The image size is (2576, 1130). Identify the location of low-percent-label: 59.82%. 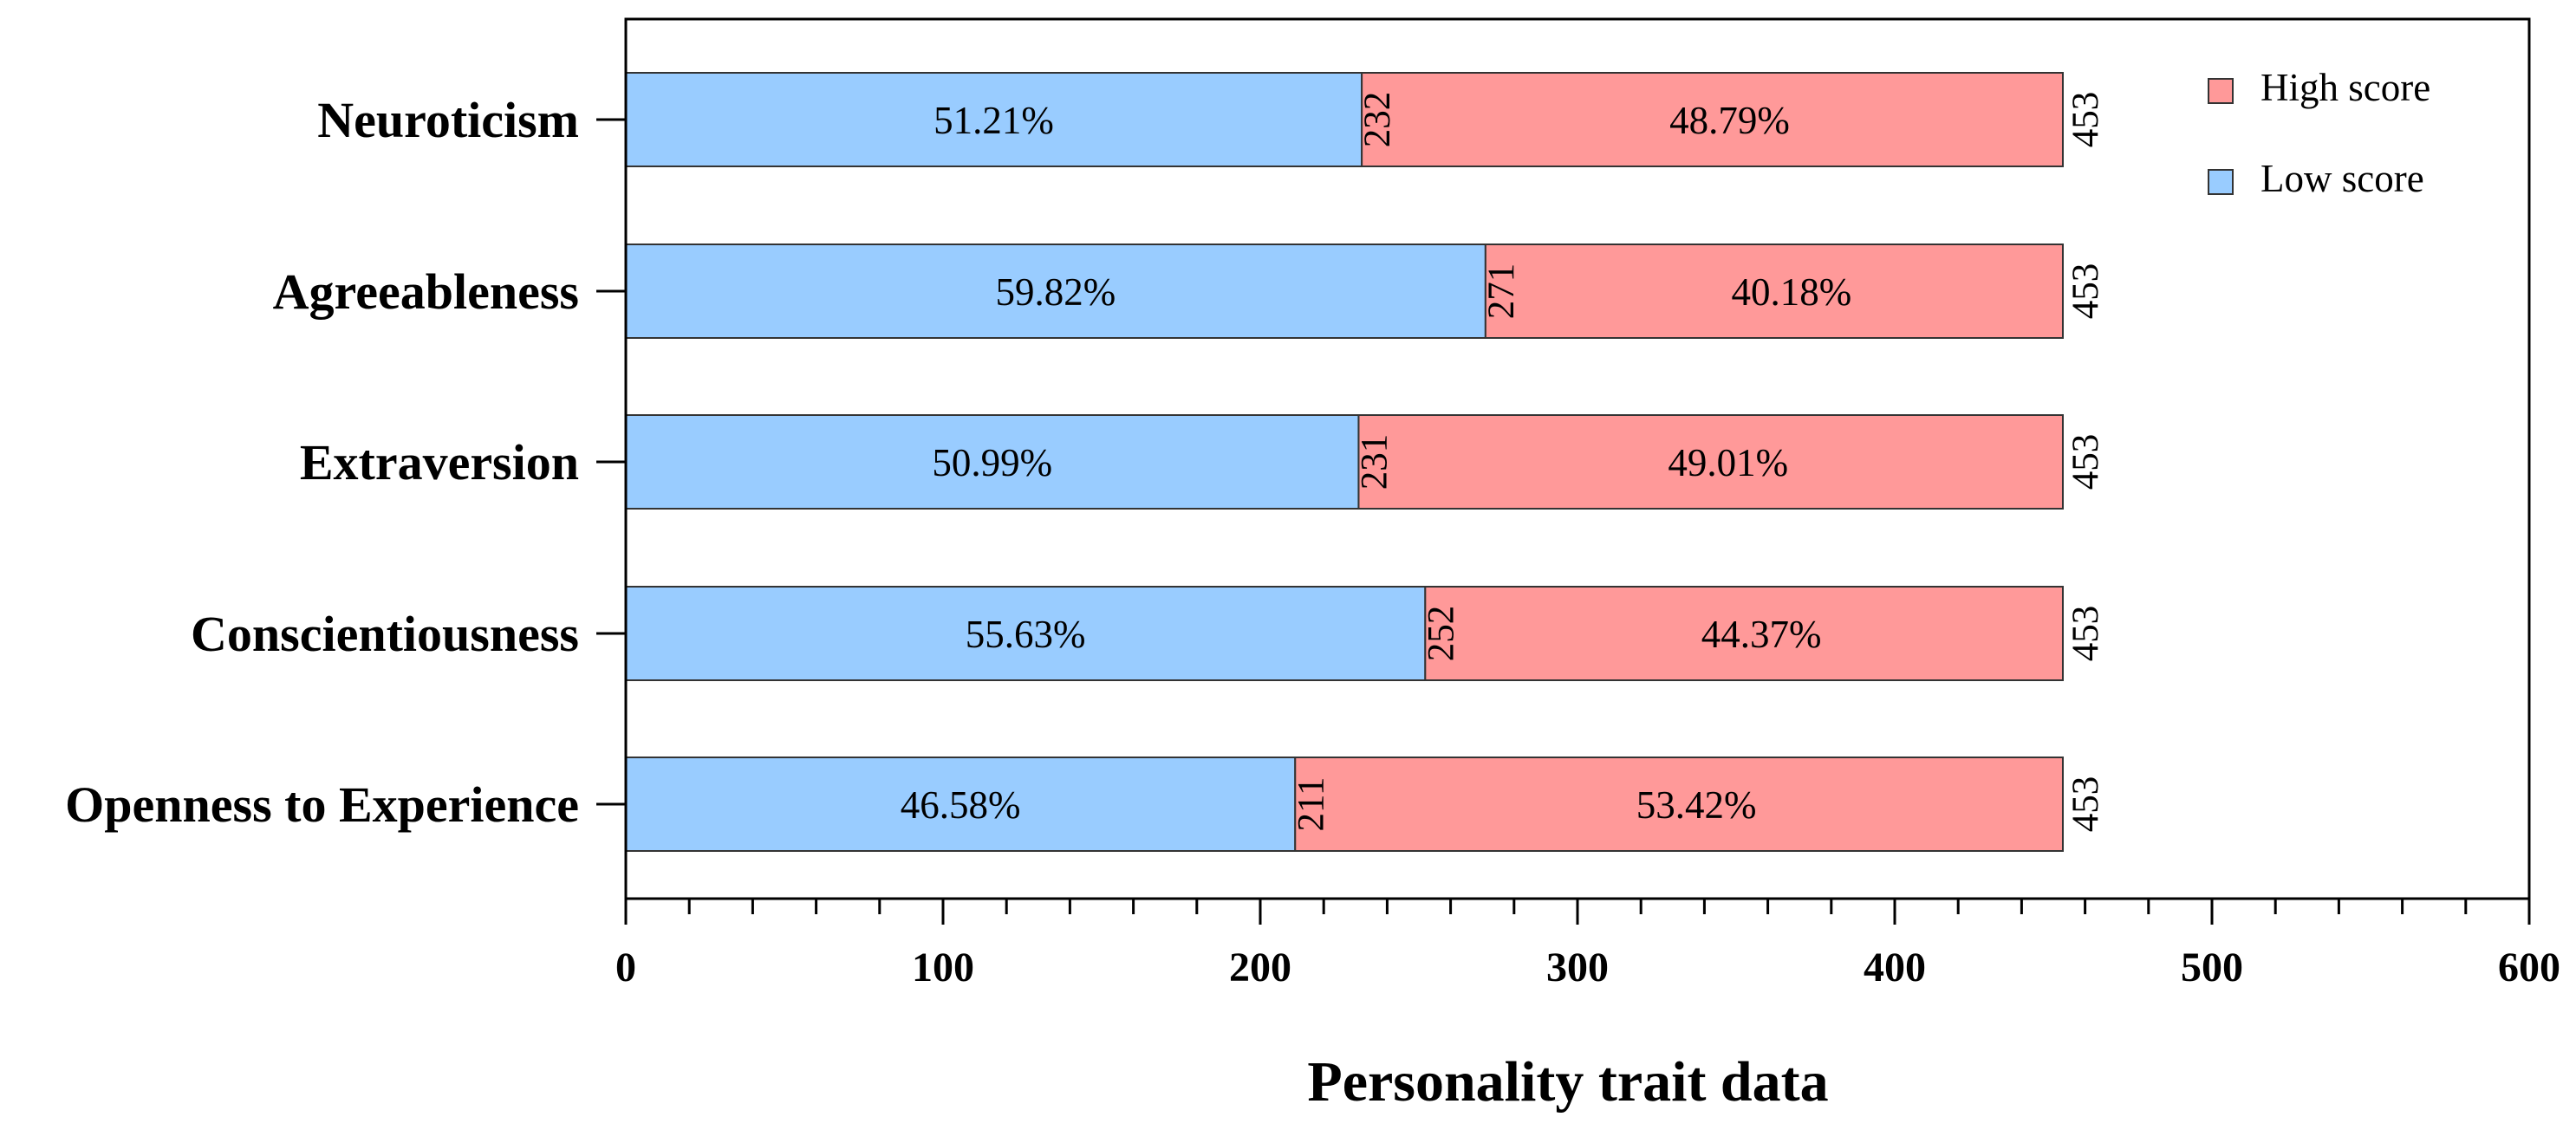
(1056, 292).